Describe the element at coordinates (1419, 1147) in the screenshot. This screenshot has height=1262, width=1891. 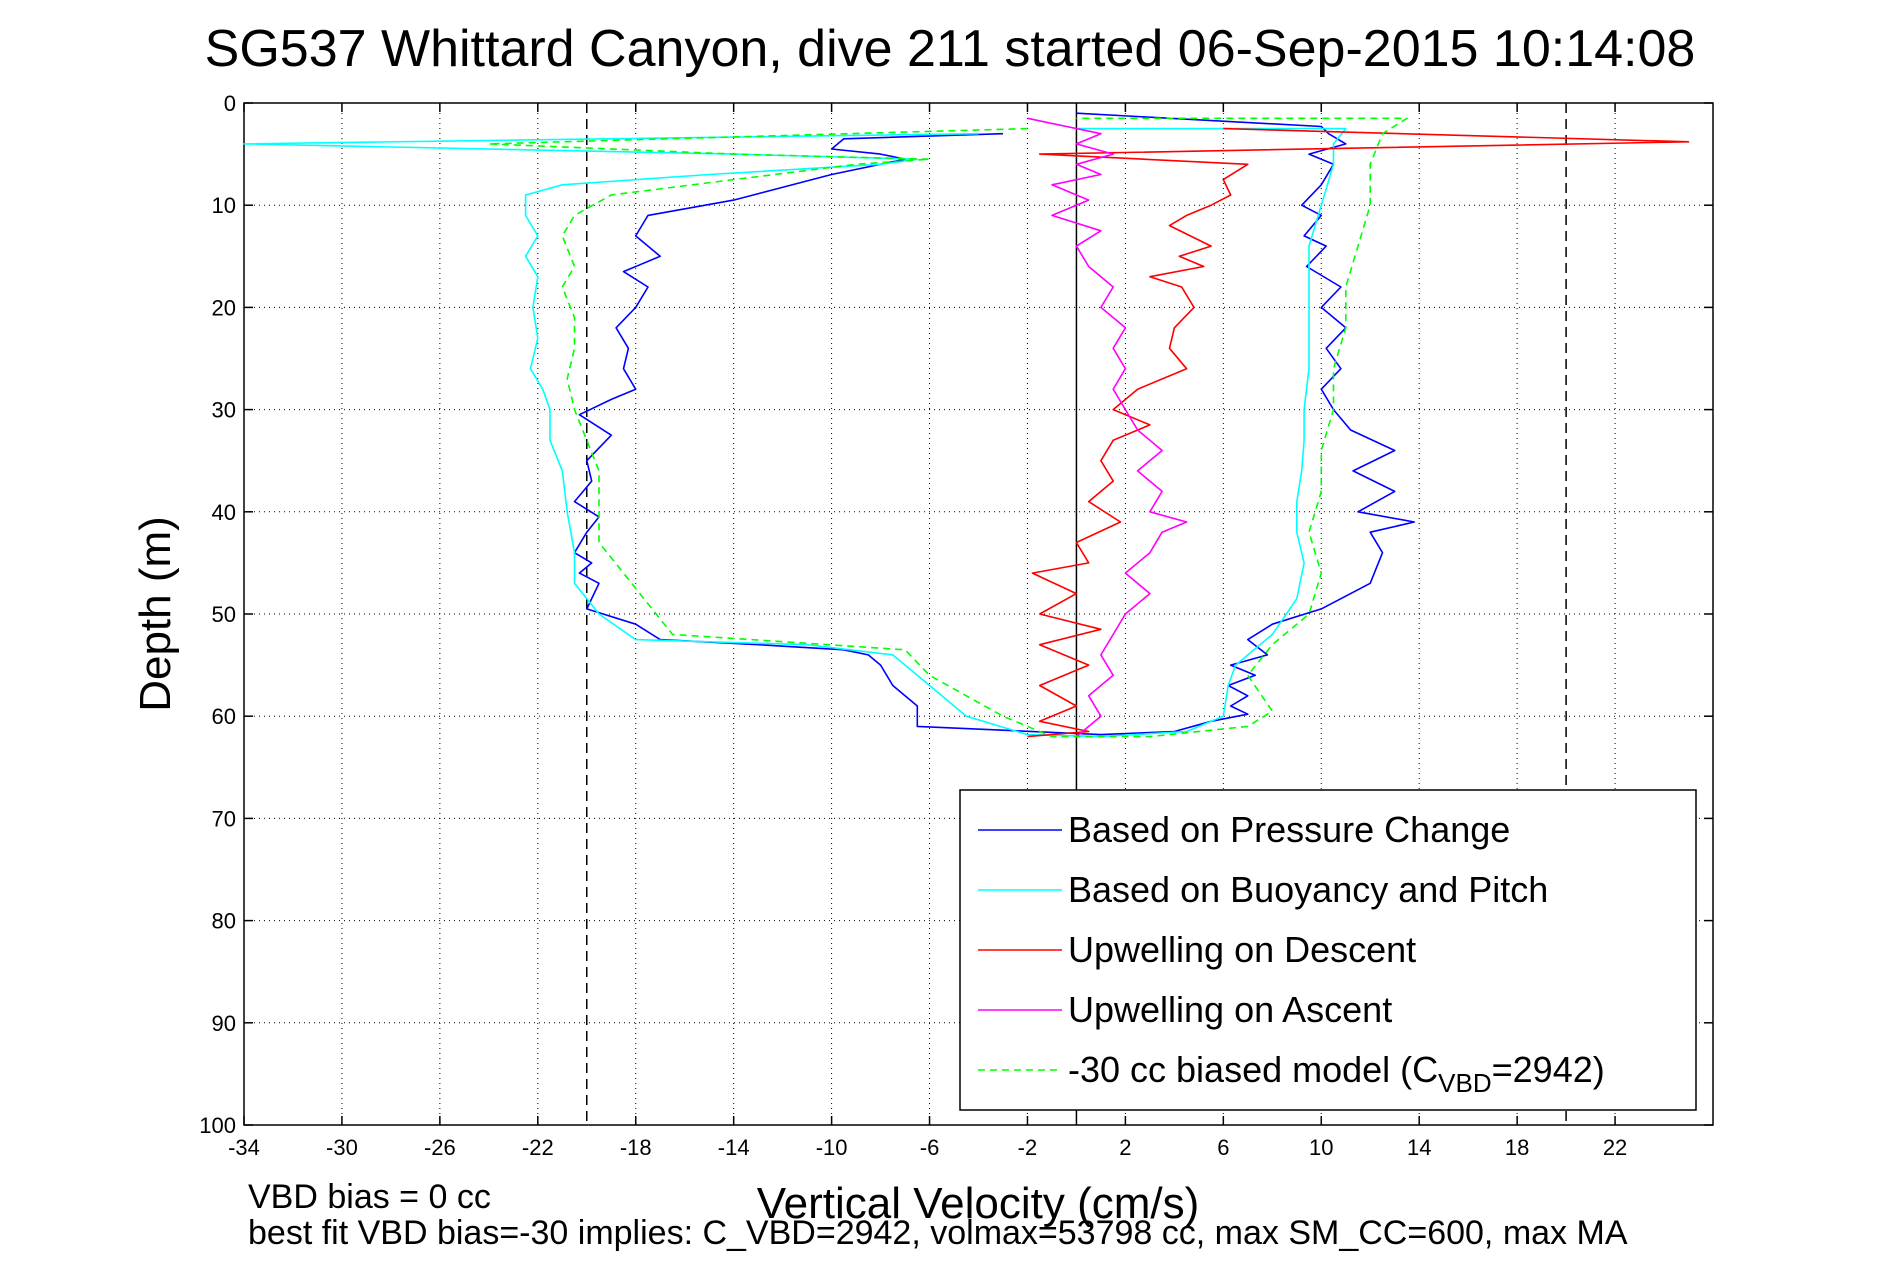
I see `x-tick-label: 14` at that location.